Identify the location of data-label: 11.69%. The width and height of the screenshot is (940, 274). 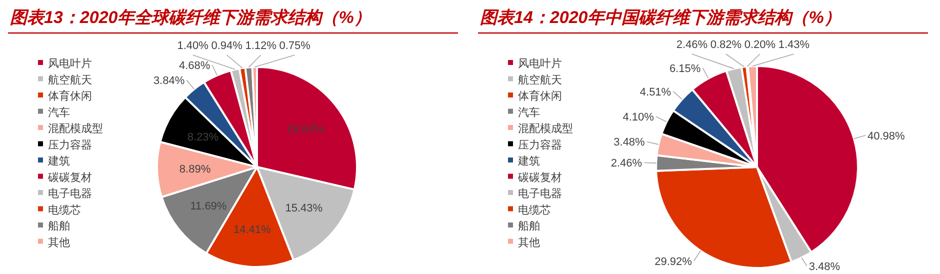
(208, 206).